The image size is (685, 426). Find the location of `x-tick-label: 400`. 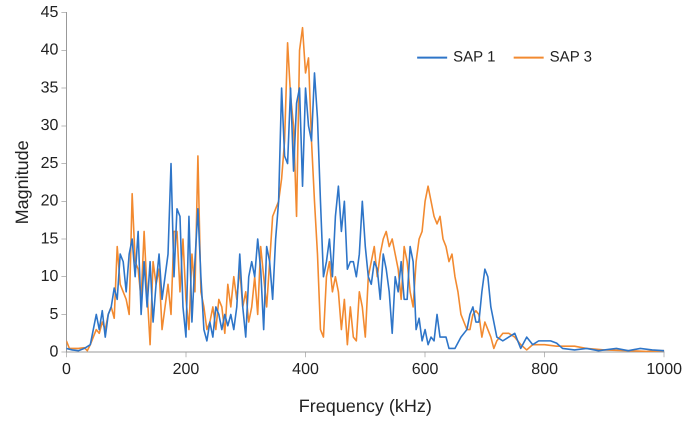

x-tick-label: 400 is located at coordinates (305, 369).